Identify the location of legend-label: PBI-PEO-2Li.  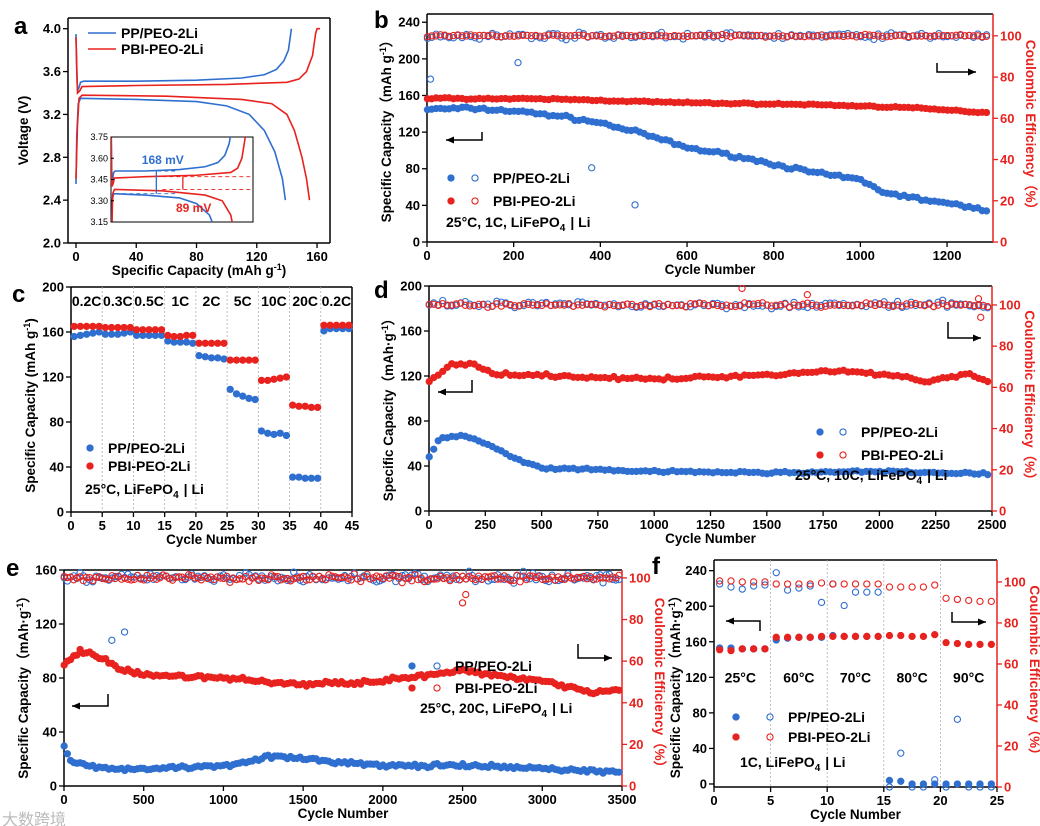
(149, 466).